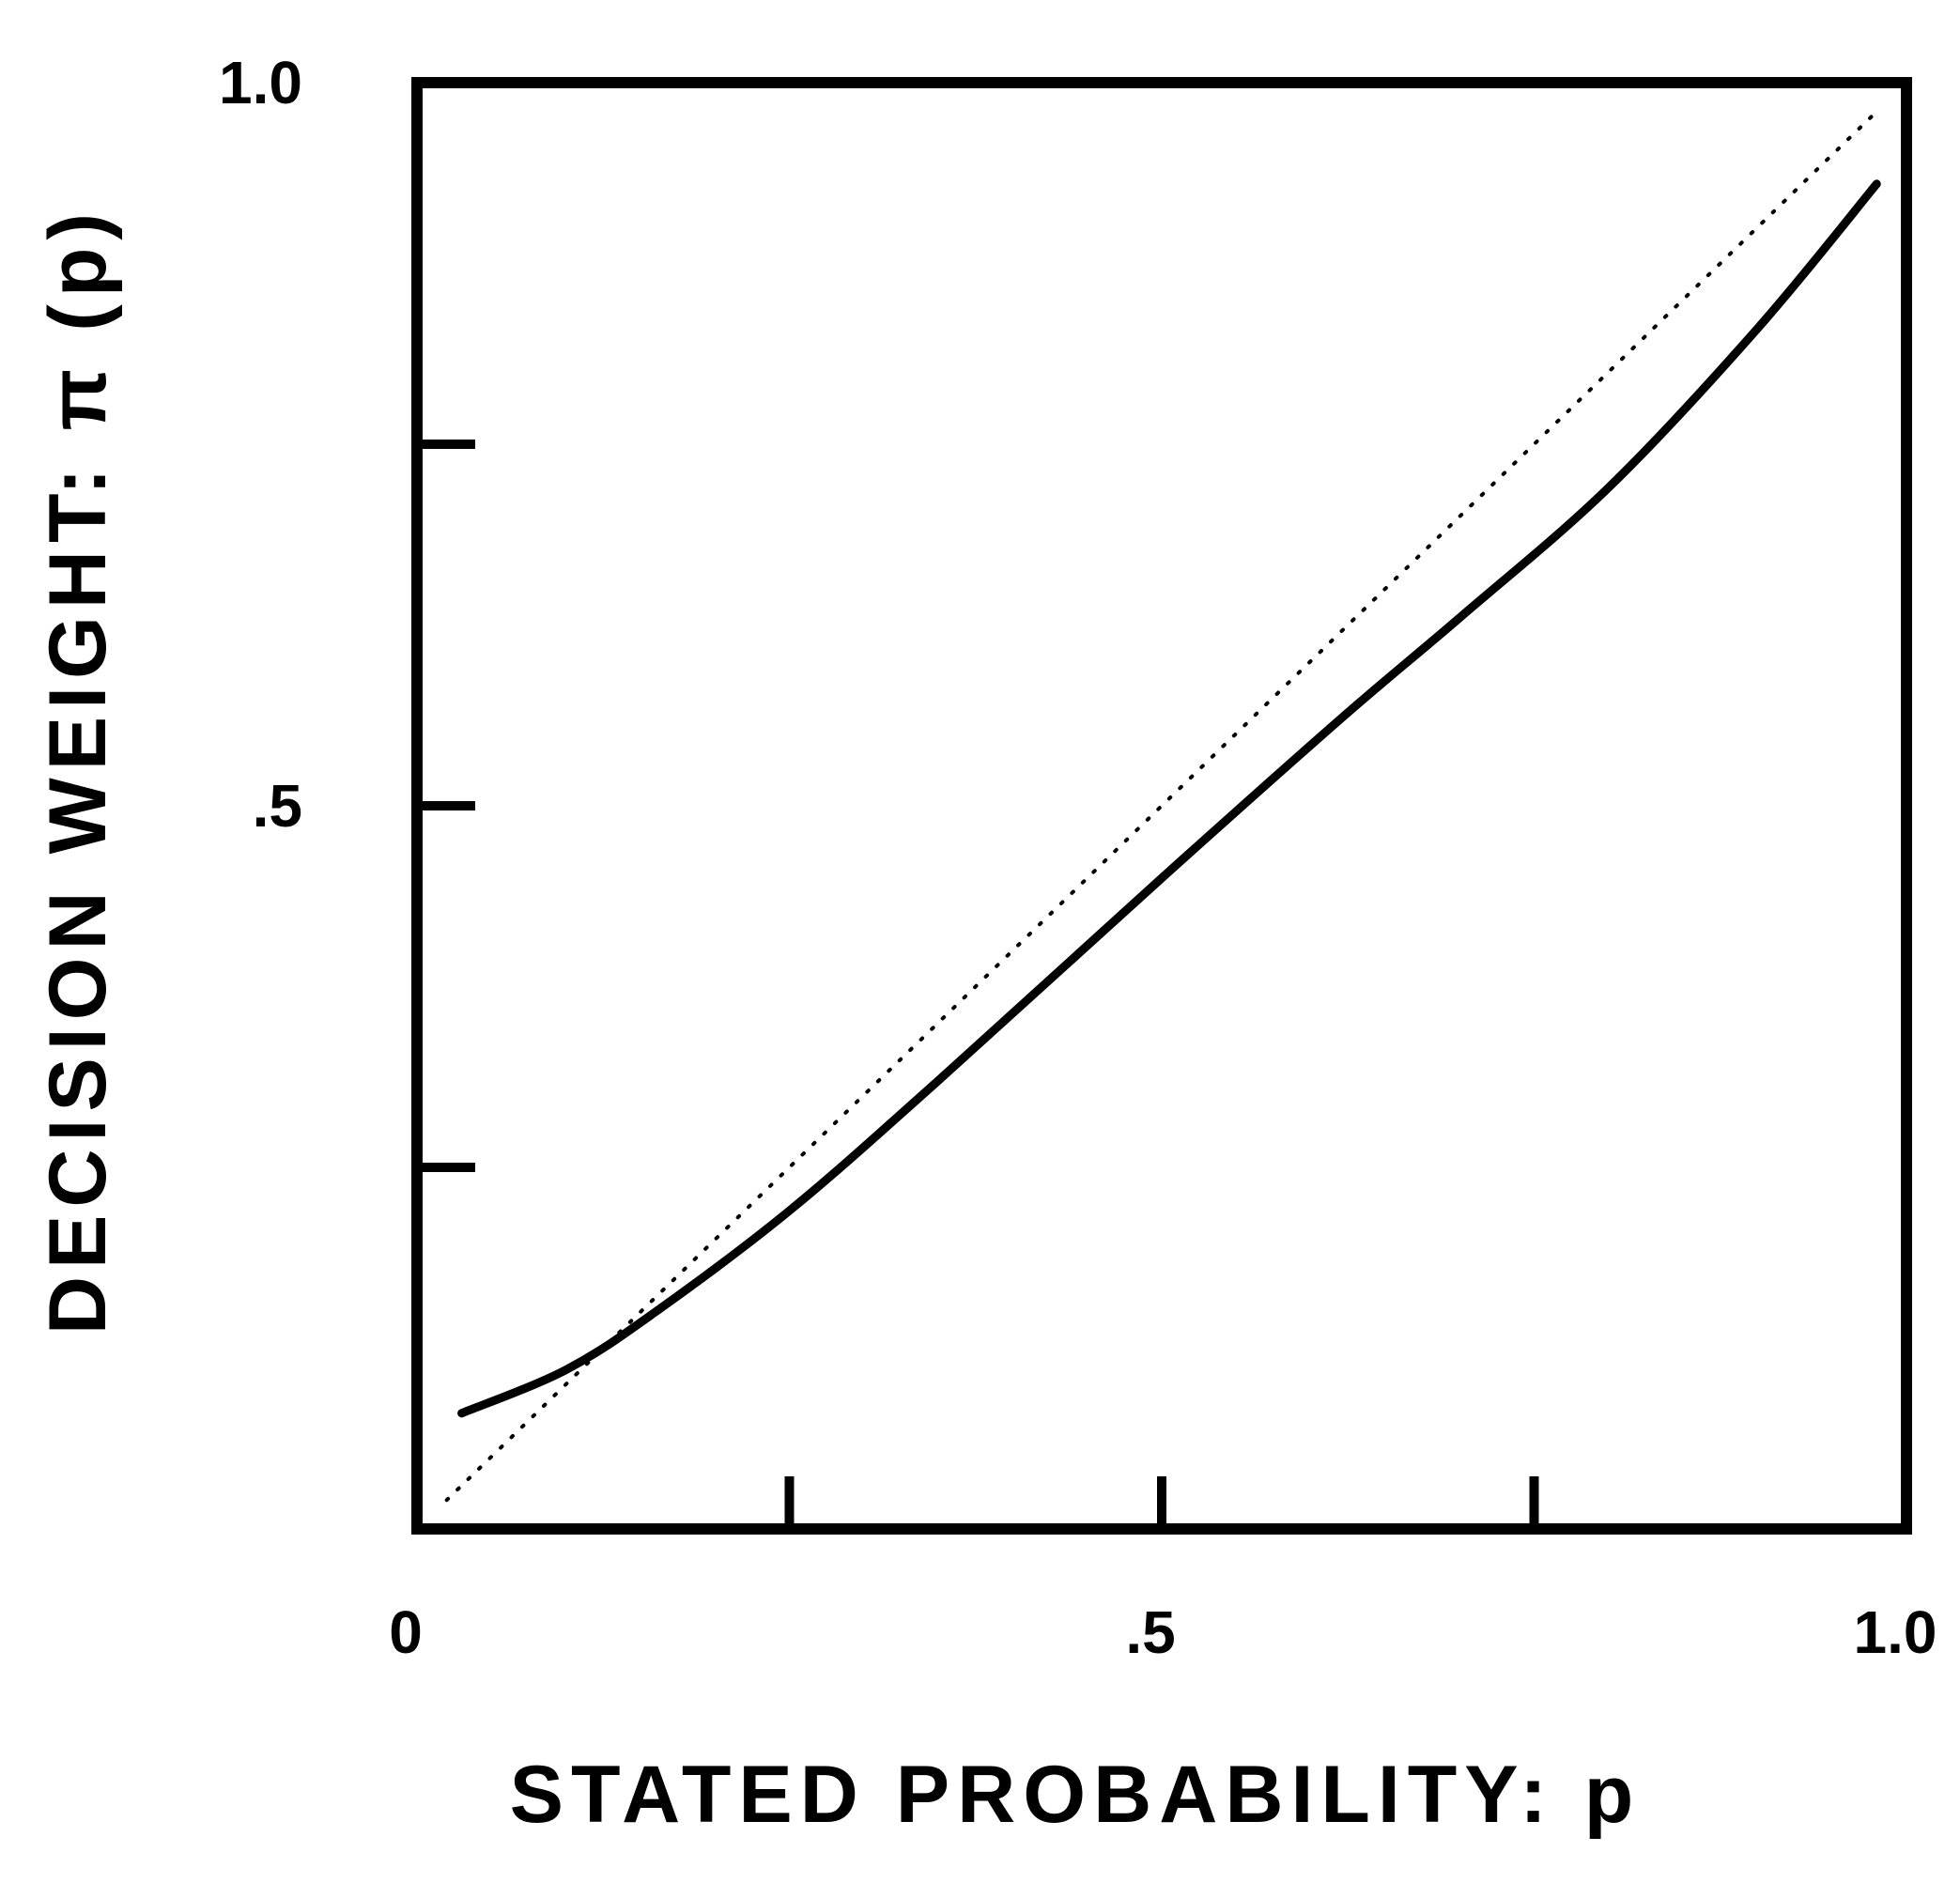 The image size is (1960, 1883). What do you see at coordinates (78, 770) in the screenshot?
I see `y-axis-title: DECISION WEIGHT: π (p)` at bounding box center [78, 770].